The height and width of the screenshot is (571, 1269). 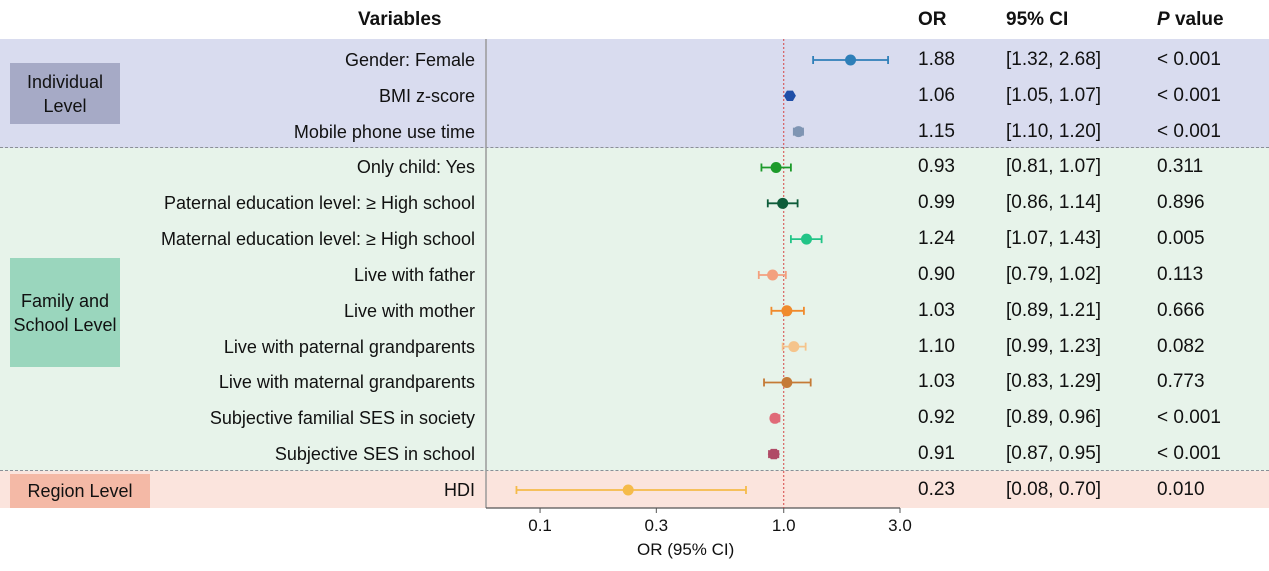 I want to click on x-tick-label: 1.0, so click(x=784, y=525).